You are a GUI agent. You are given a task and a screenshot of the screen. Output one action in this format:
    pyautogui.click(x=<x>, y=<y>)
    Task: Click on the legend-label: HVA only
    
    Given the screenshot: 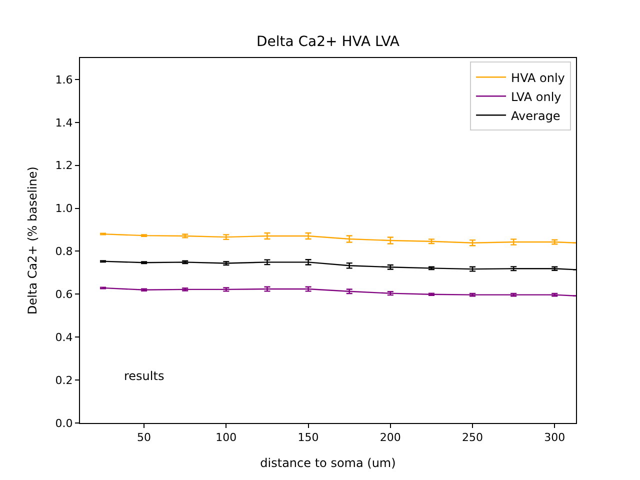 What is the action you would take?
    pyautogui.click(x=538, y=77)
    